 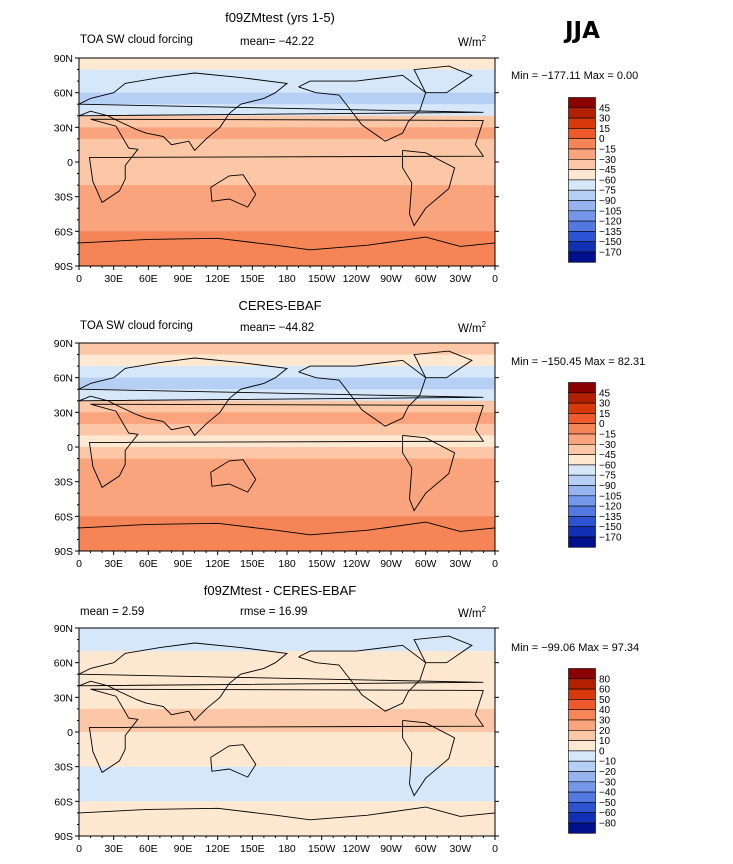 I want to click on panel-3-field, so click(x=287, y=732).